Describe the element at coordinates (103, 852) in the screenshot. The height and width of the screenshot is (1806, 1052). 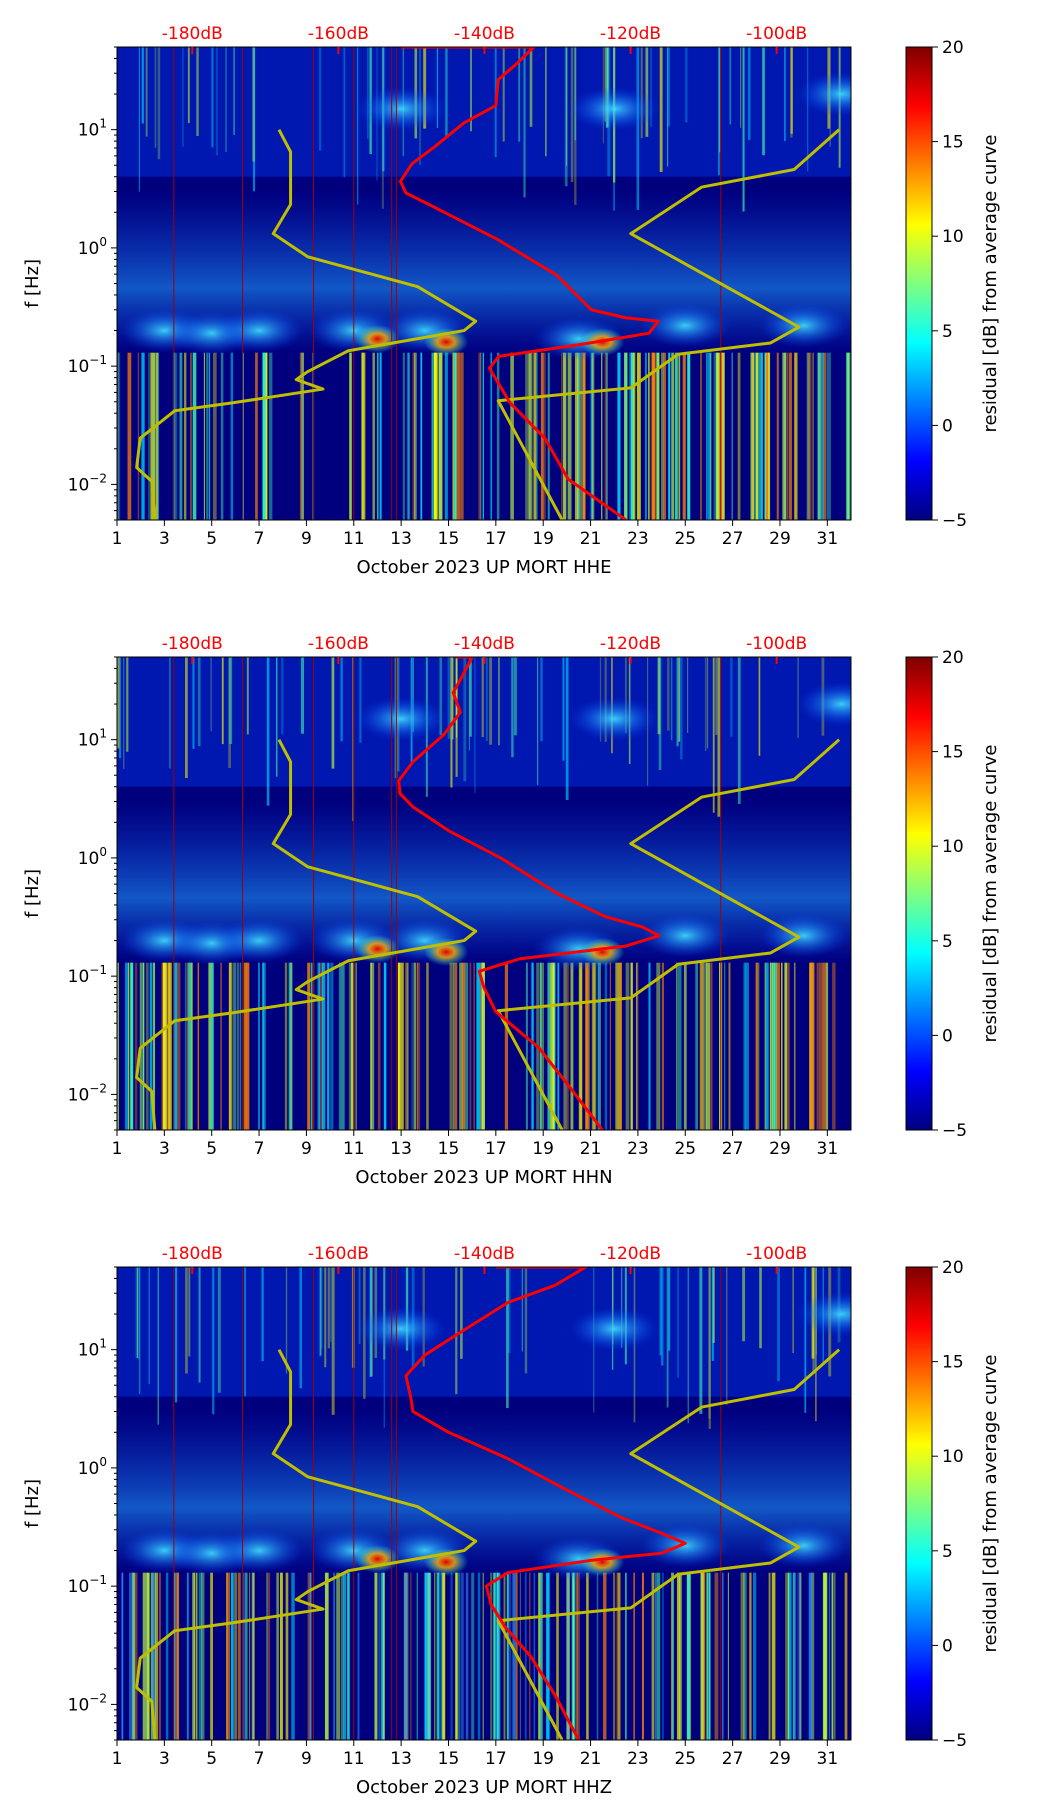
I see `y-tick-exponent: 0` at that location.